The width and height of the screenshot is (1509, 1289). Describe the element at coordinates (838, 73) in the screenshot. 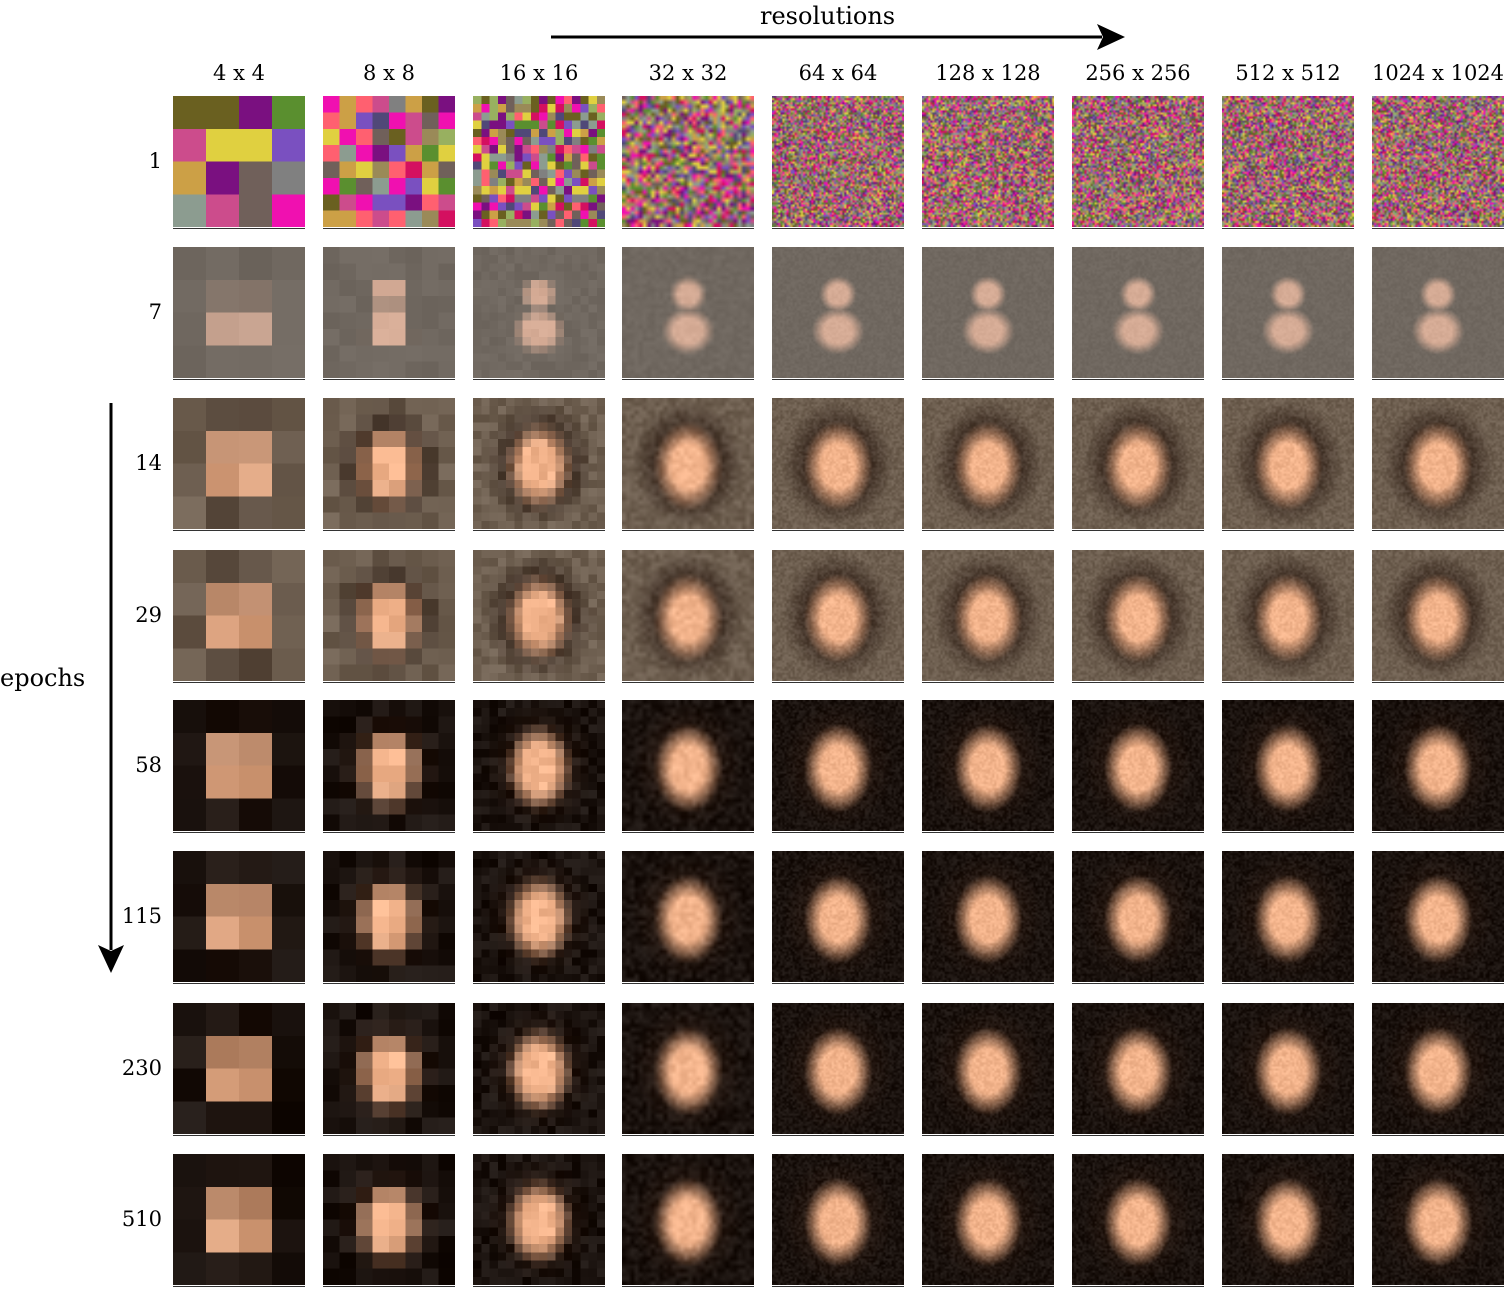

I see `resolution-label: 64 x 64` at that location.